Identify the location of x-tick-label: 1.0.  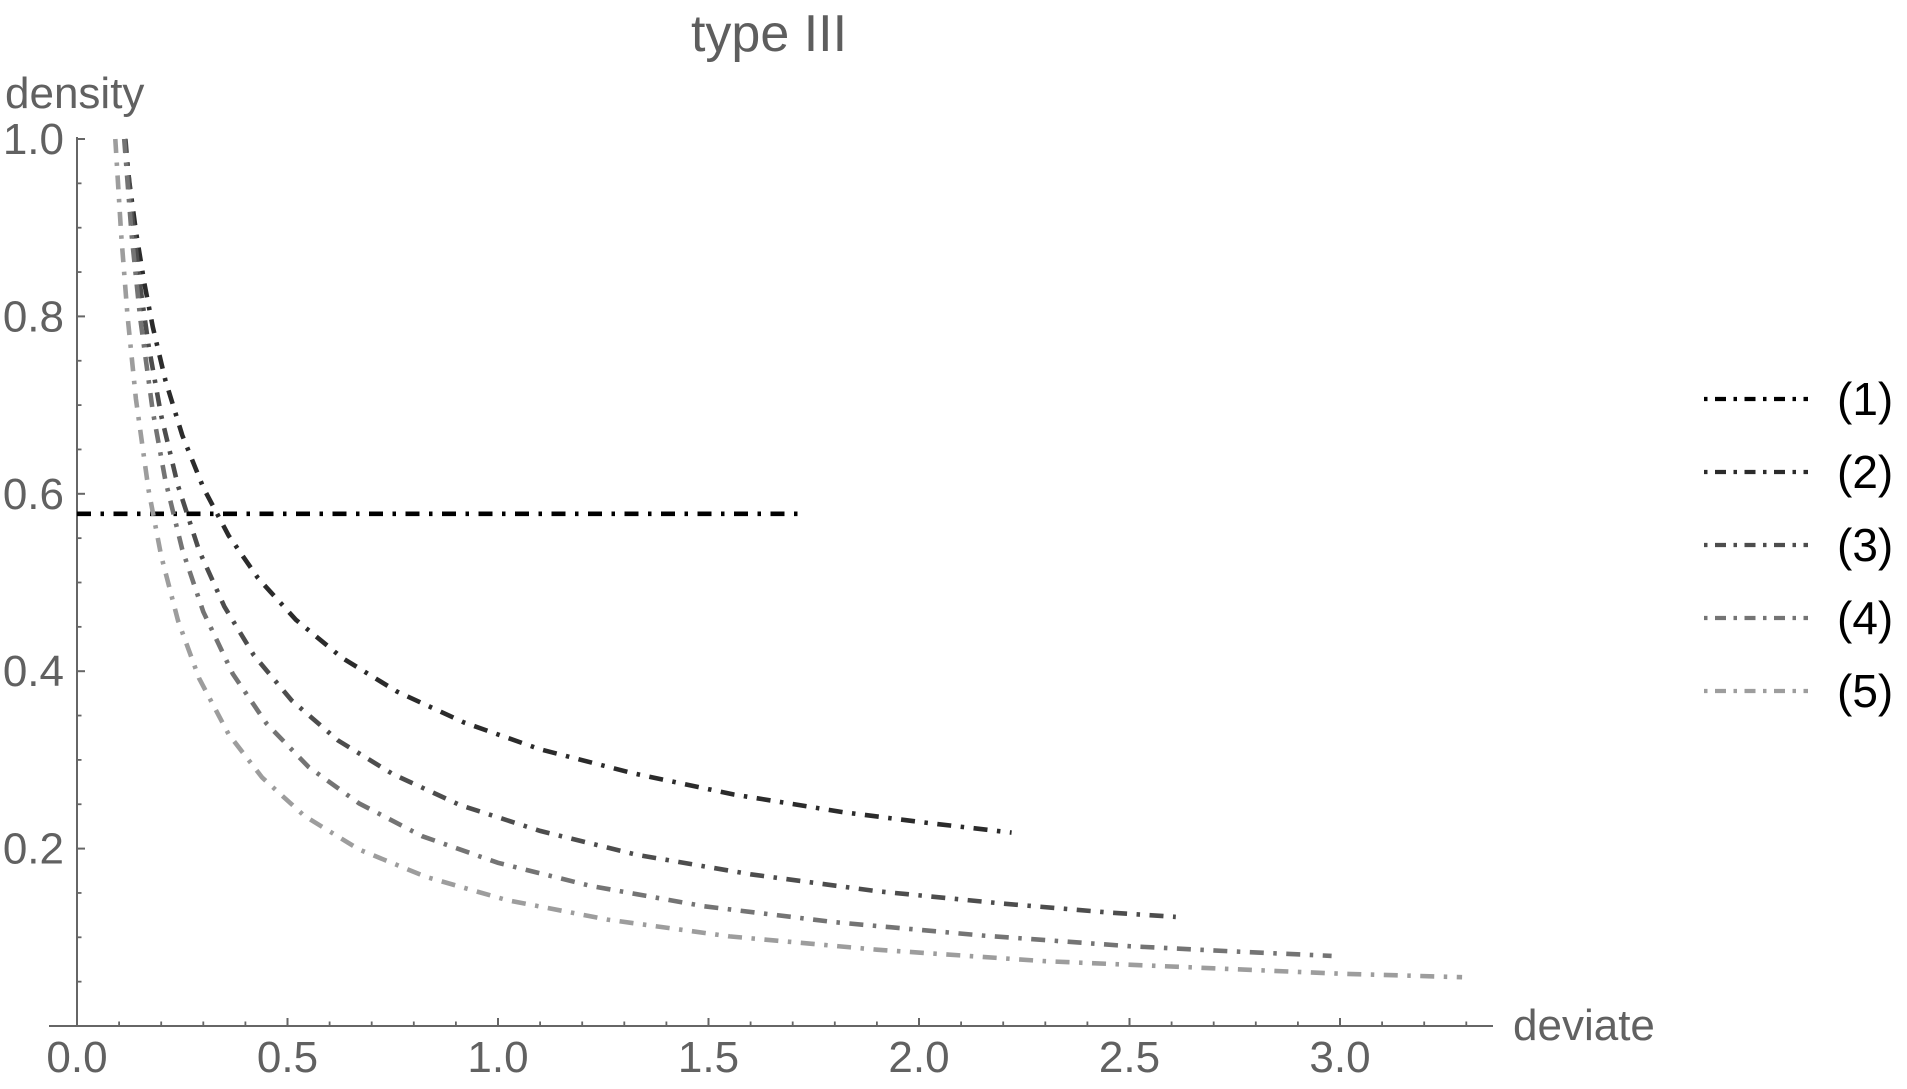
(497, 1057).